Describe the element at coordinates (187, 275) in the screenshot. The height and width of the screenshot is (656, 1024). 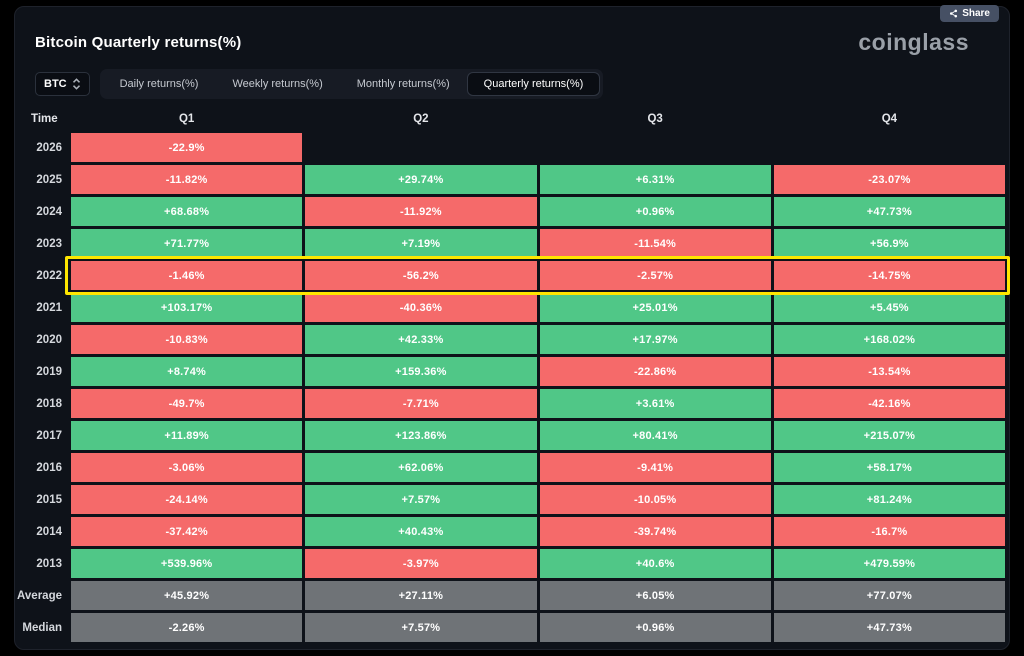
I see `return-cell: -1.46%` at that location.